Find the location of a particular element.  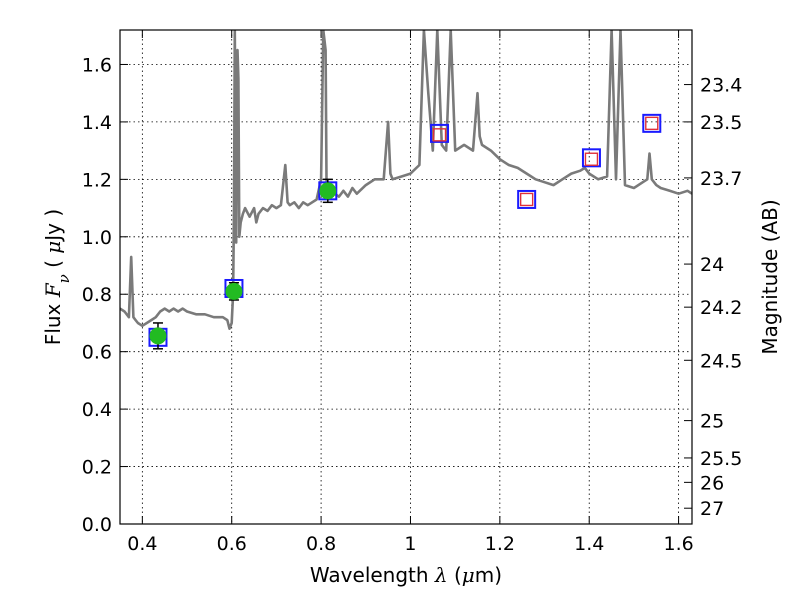

y-tick-label: 1.0 is located at coordinates (97, 238).